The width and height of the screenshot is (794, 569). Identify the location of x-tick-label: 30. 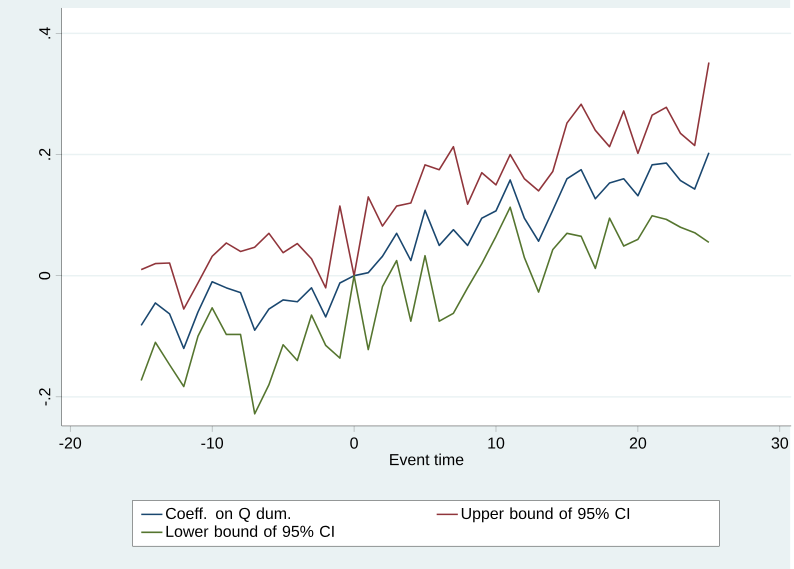
(780, 443).